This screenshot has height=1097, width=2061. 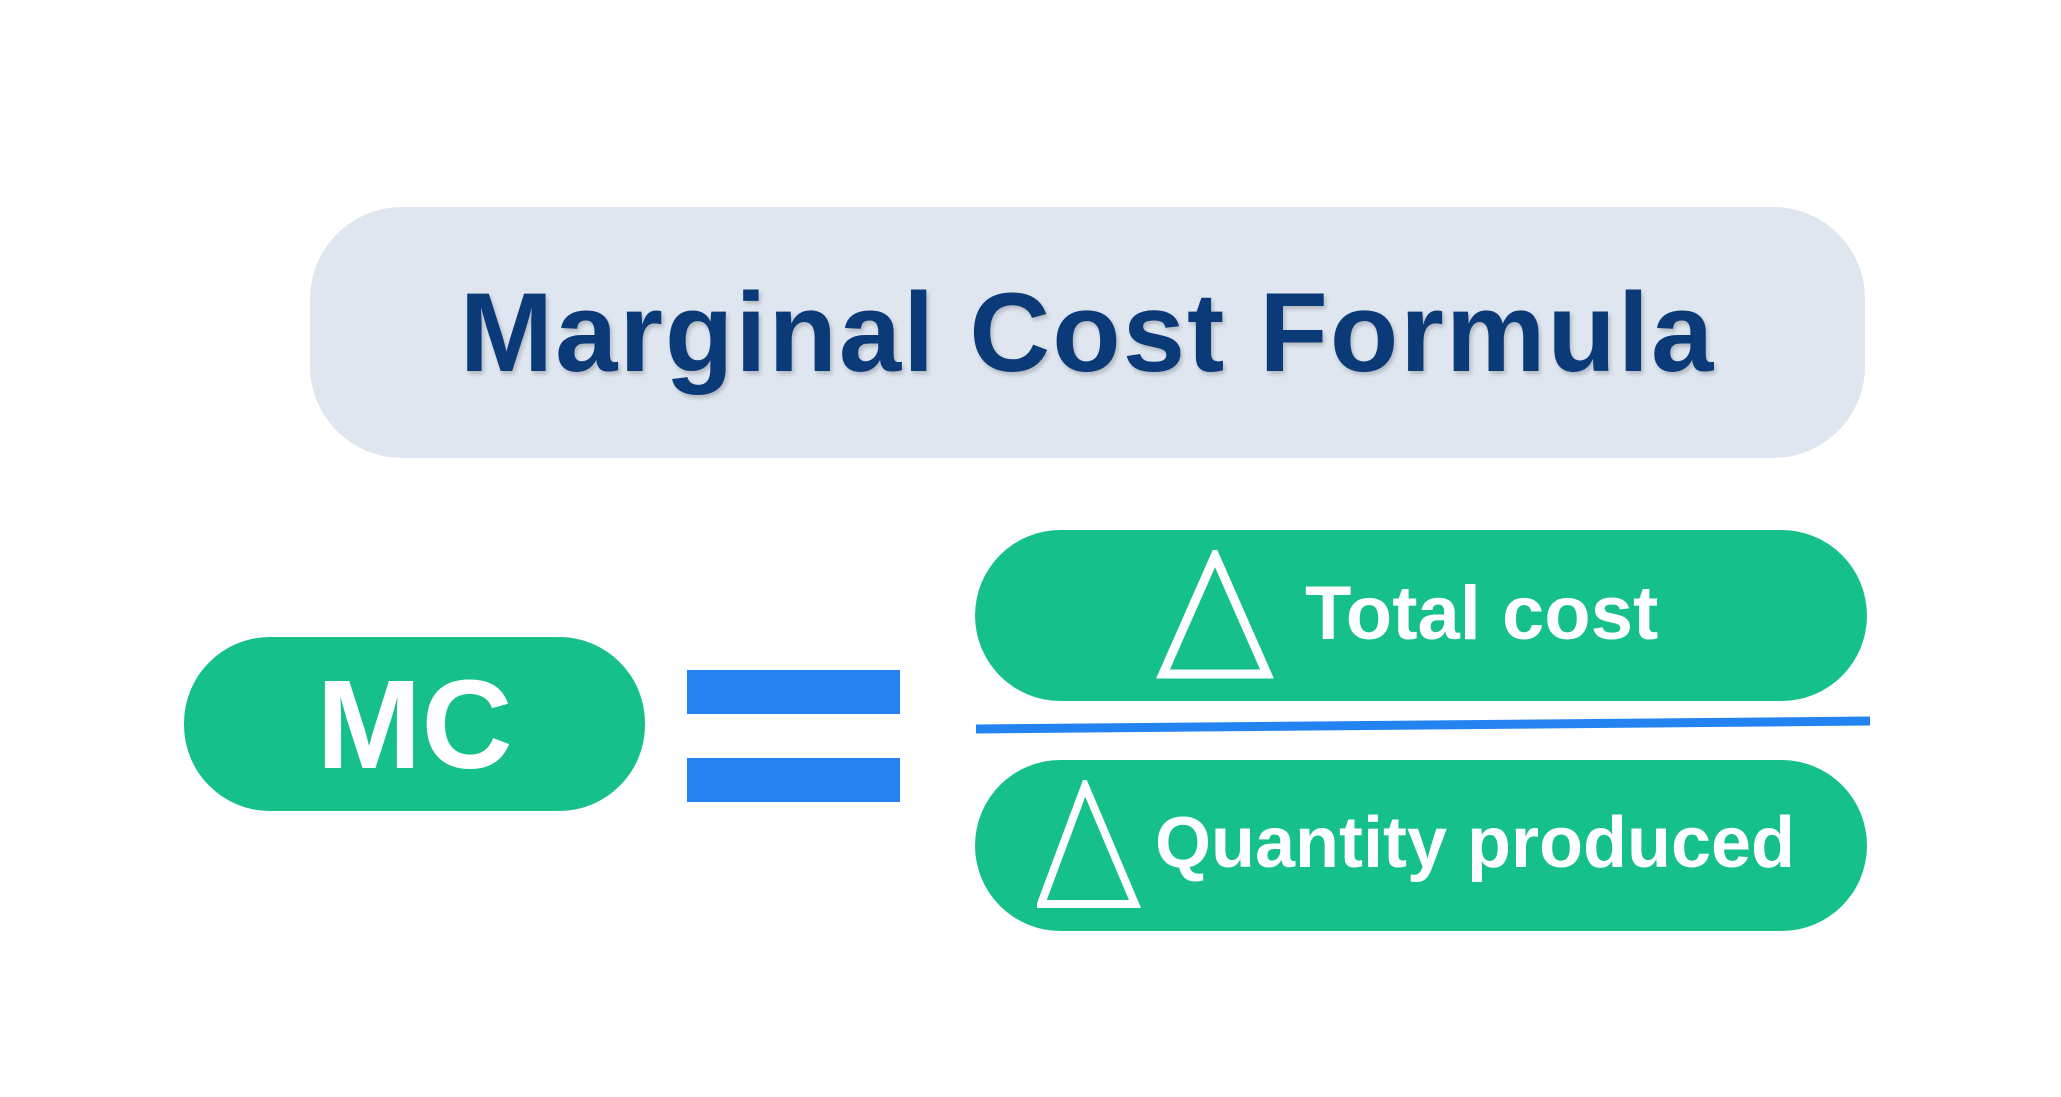 What do you see at coordinates (1423, 725) in the screenshot?
I see `fraction-line` at bounding box center [1423, 725].